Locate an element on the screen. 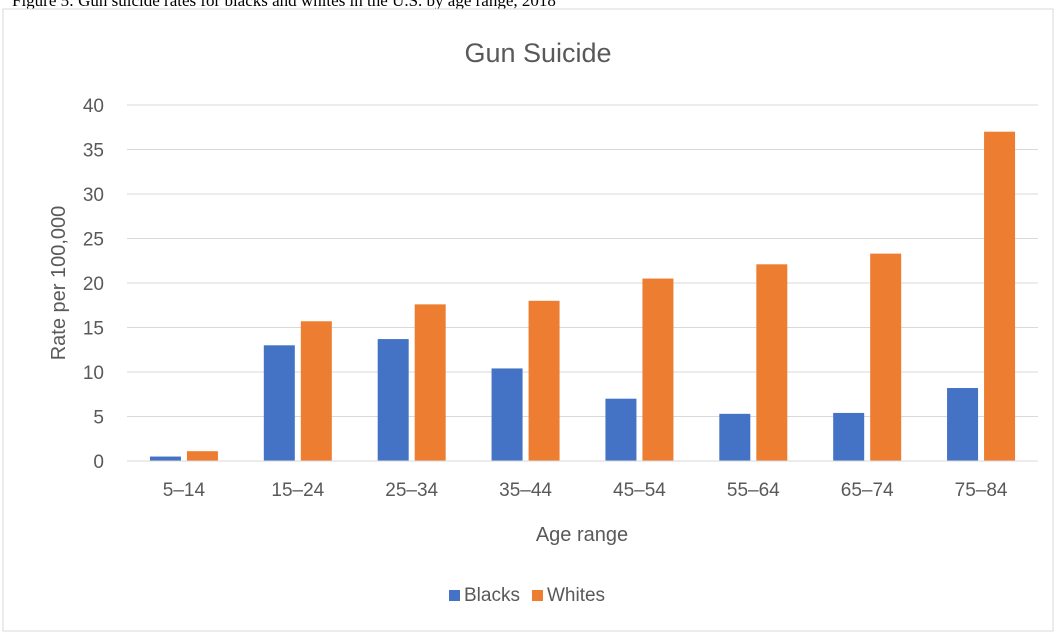 The width and height of the screenshot is (1061, 634). bar-blacks-45–54 is located at coordinates (621, 429).